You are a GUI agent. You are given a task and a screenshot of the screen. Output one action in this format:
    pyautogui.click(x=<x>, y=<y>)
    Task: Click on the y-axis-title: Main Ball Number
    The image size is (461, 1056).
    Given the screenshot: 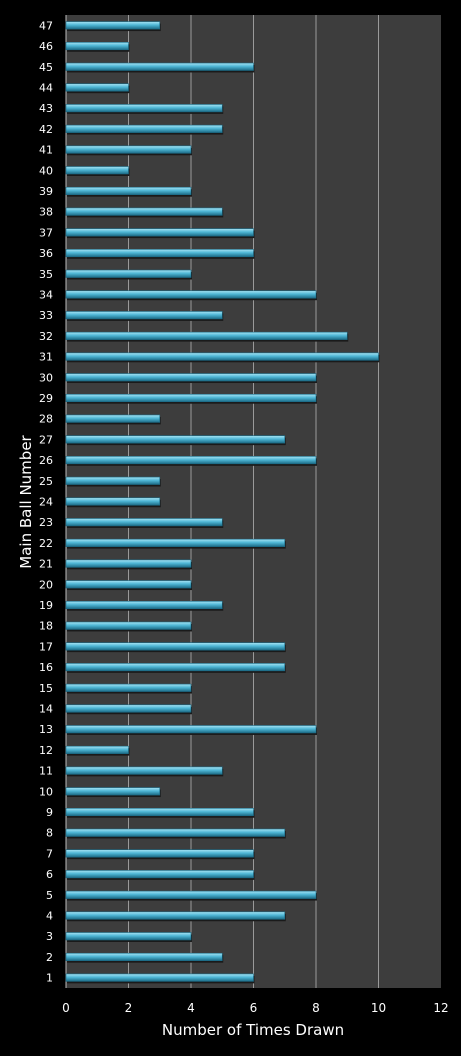 What is the action you would take?
    pyautogui.click(x=26, y=501)
    